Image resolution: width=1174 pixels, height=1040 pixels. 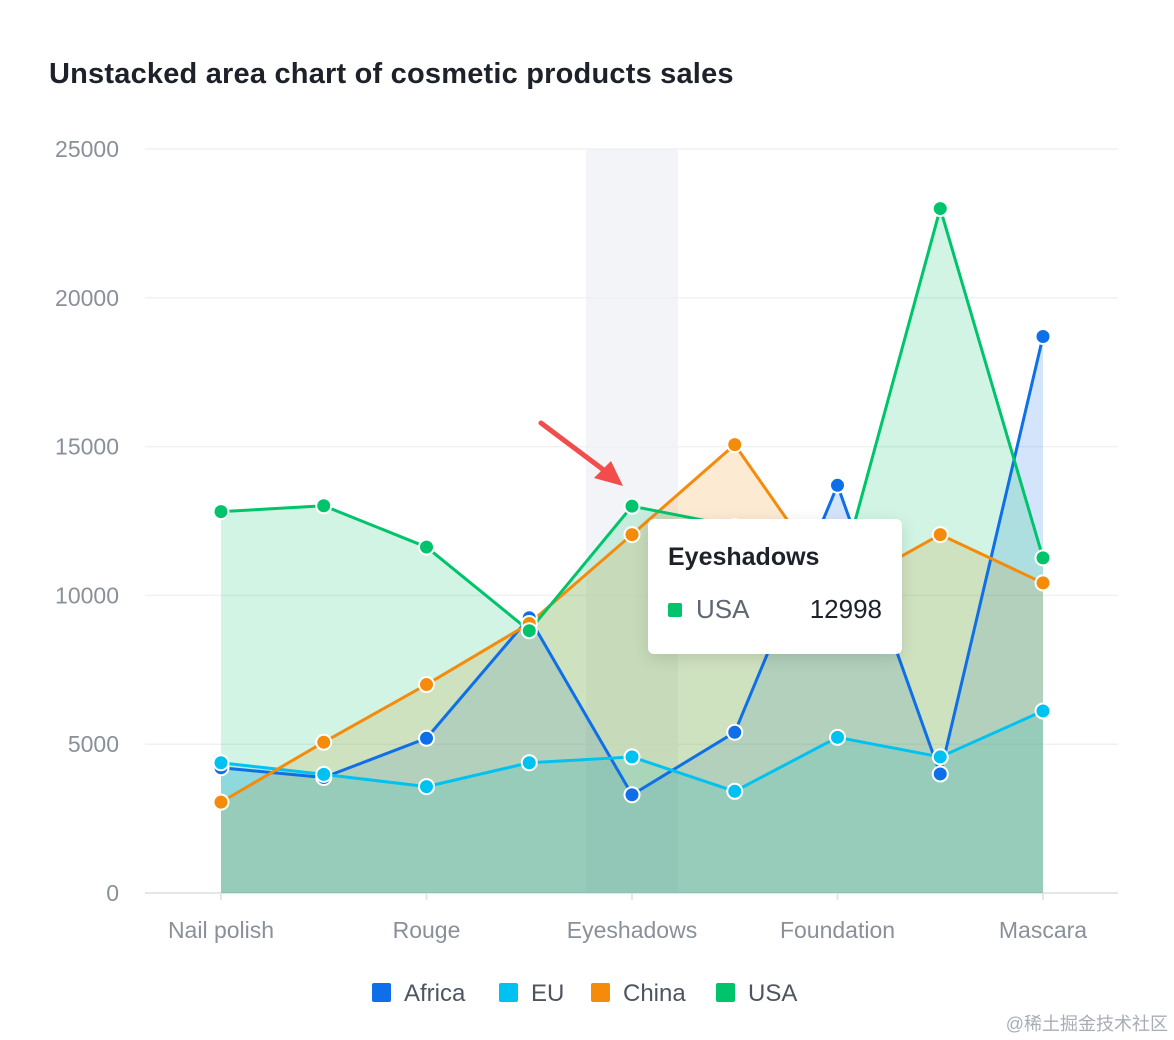 What do you see at coordinates (93, 744) in the screenshot?
I see `y-tick-label: 5000` at bounding box center [93, 744].